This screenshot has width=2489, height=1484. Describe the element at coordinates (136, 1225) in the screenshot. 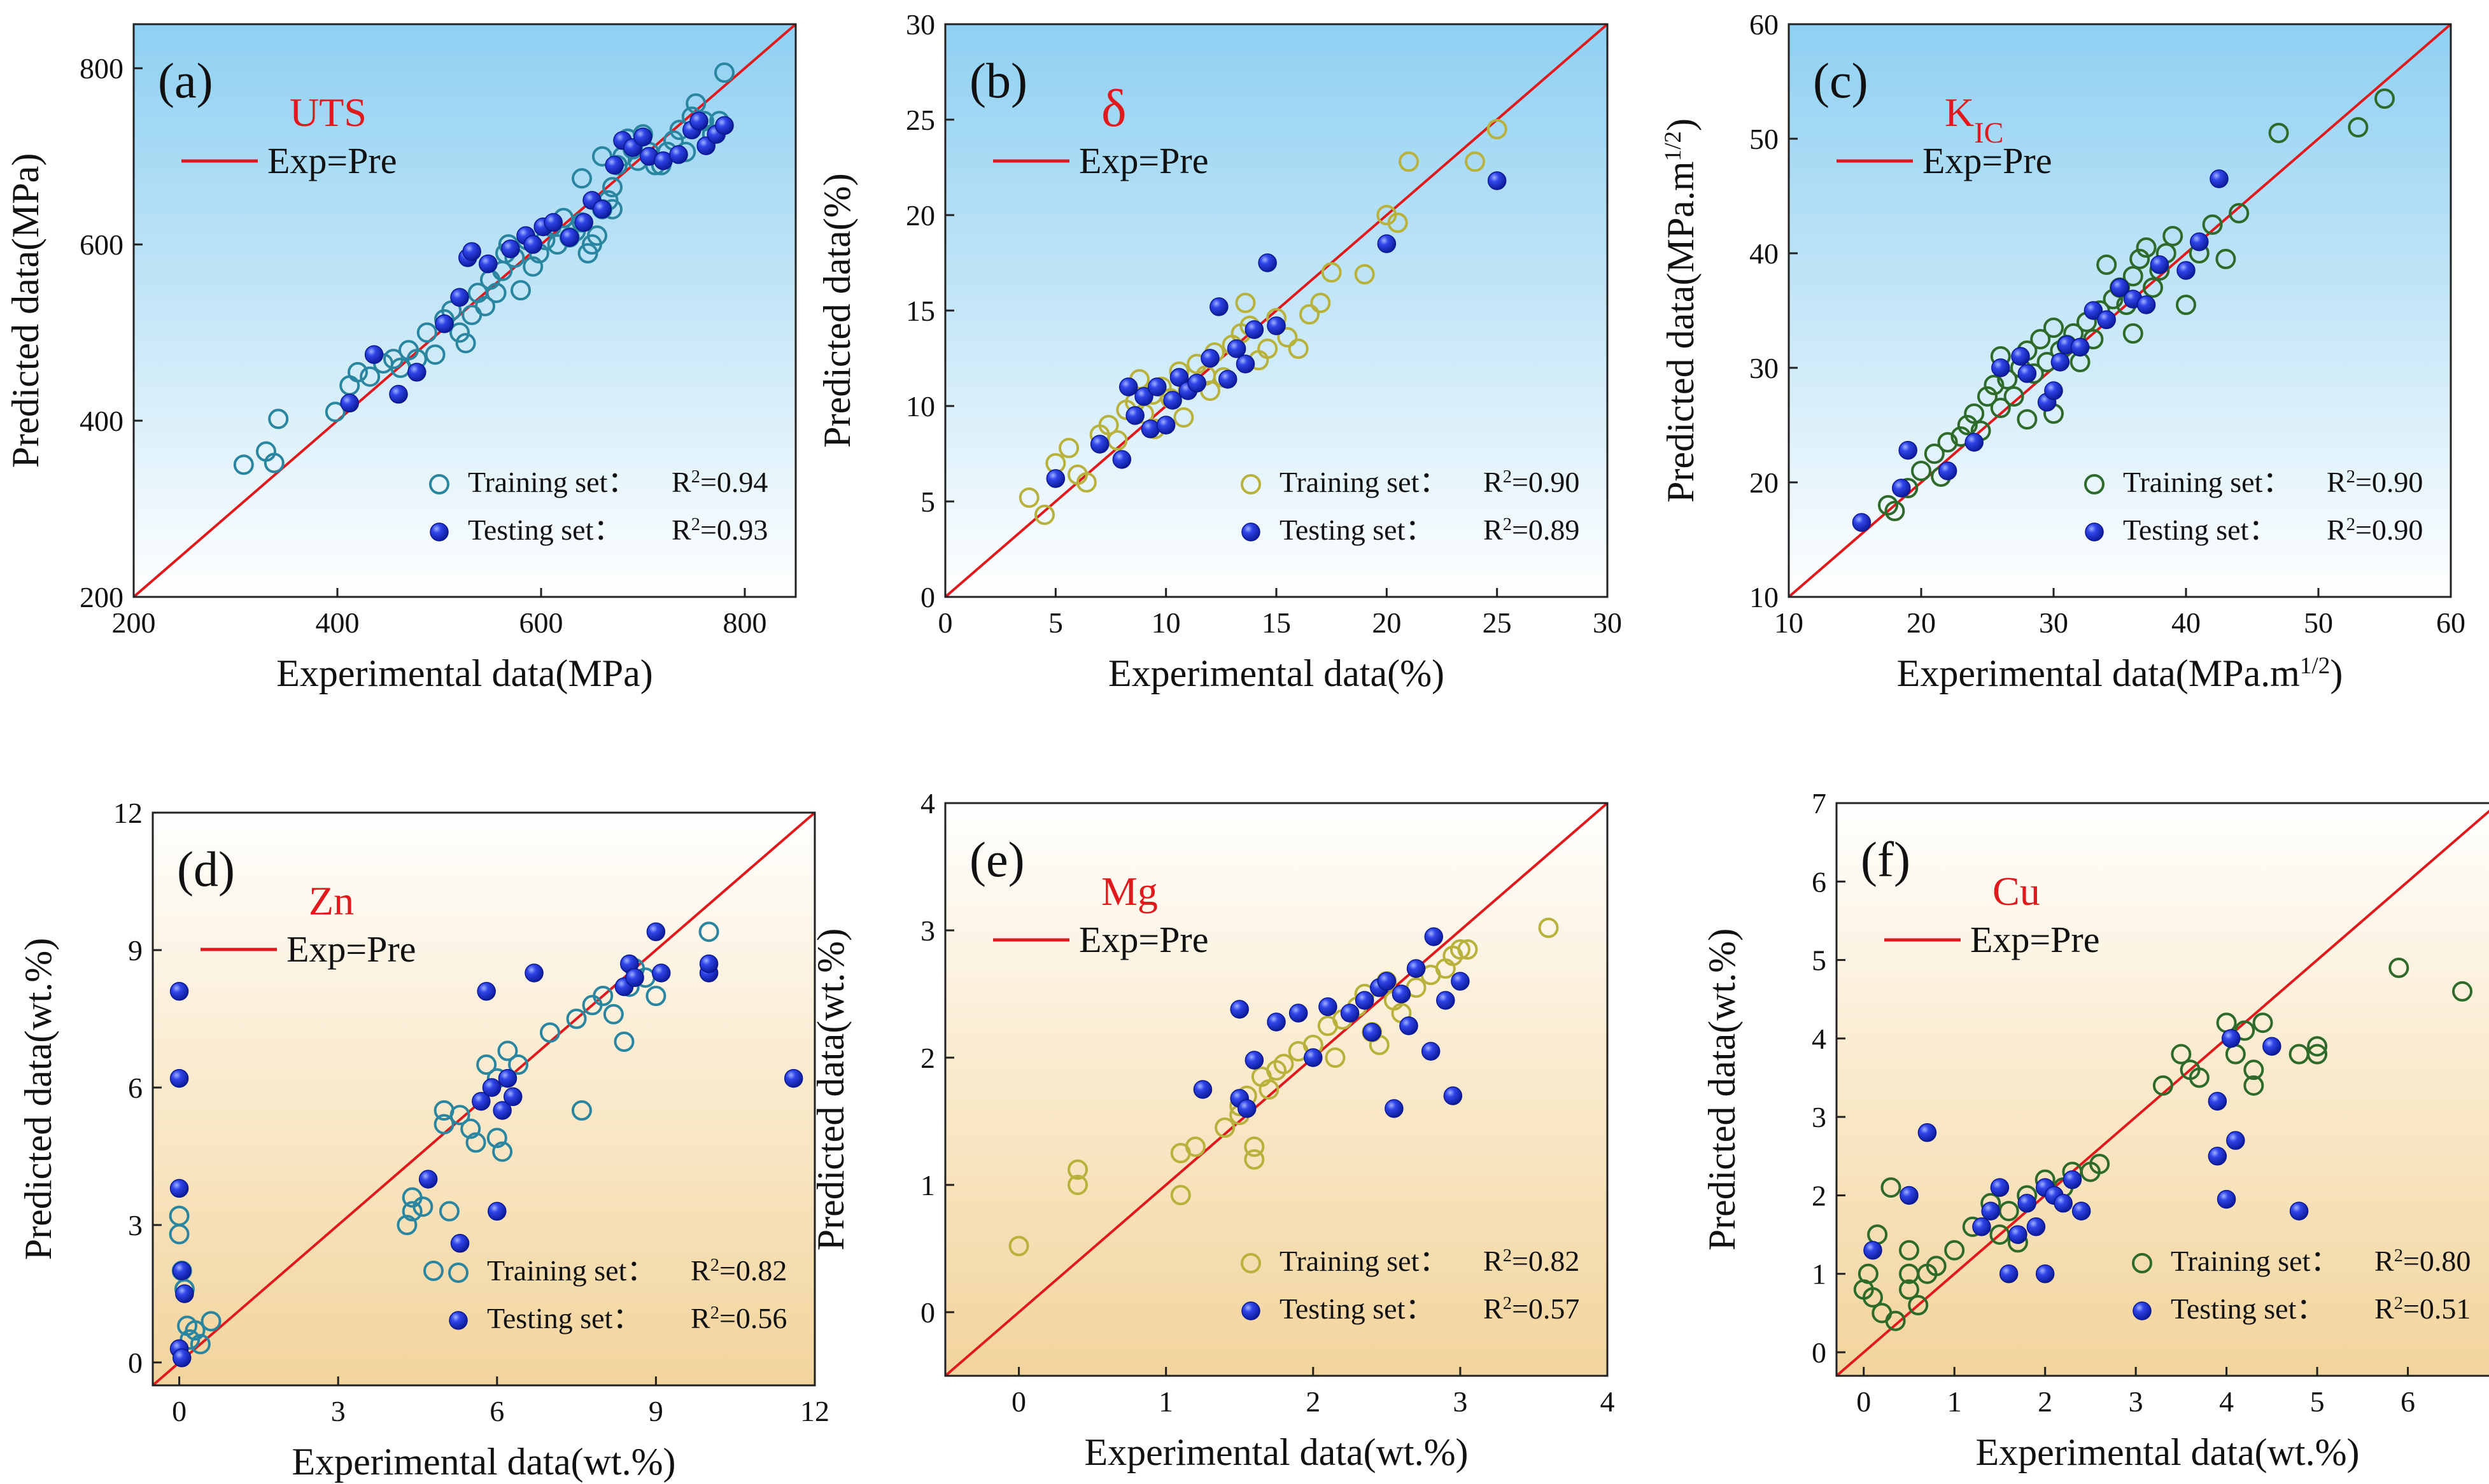

I see `y-tick-label: 3` at that location.